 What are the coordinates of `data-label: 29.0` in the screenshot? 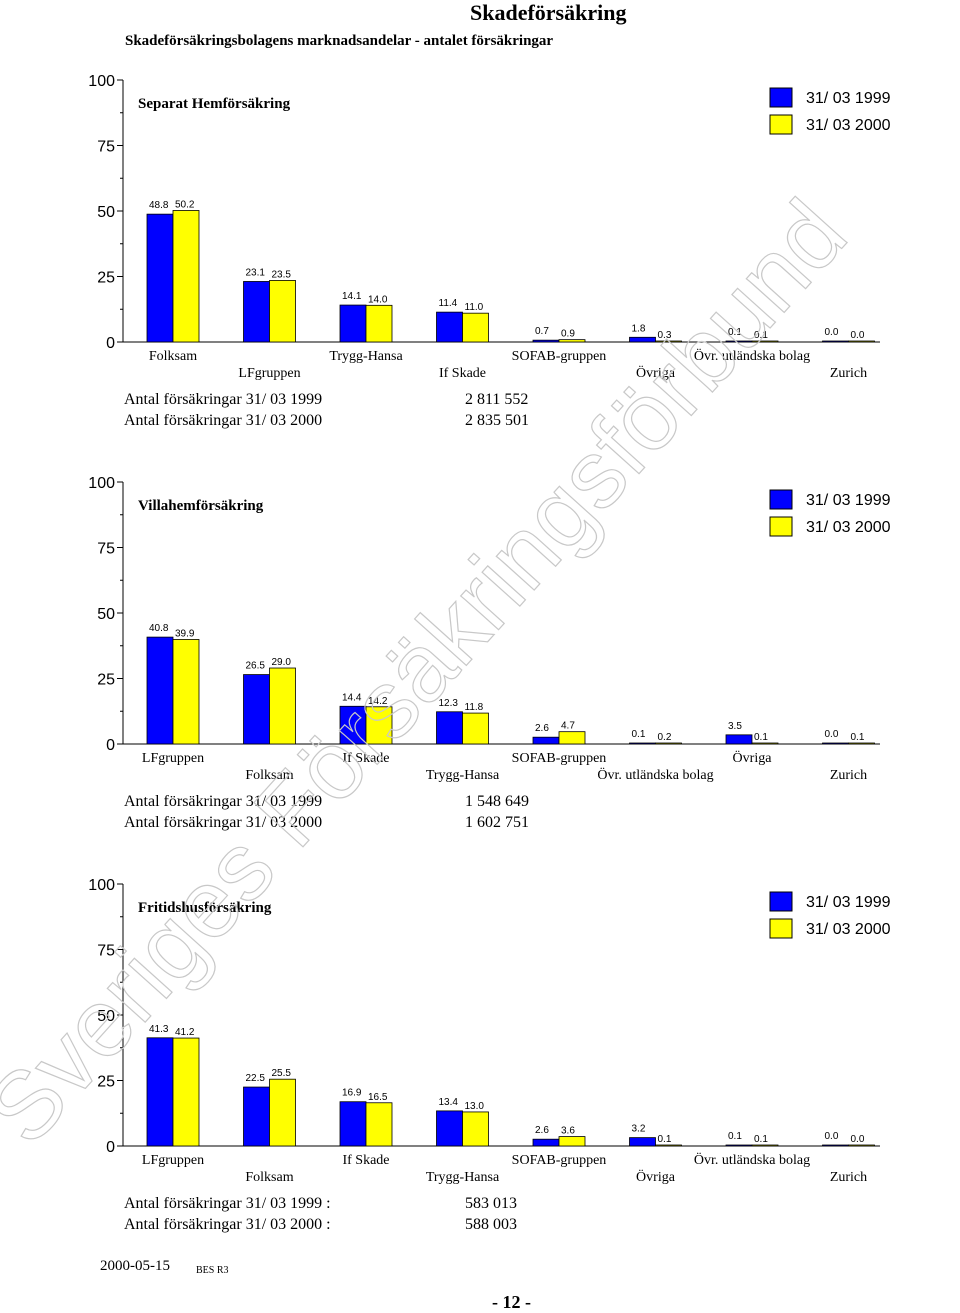 It's located at (282, 662).